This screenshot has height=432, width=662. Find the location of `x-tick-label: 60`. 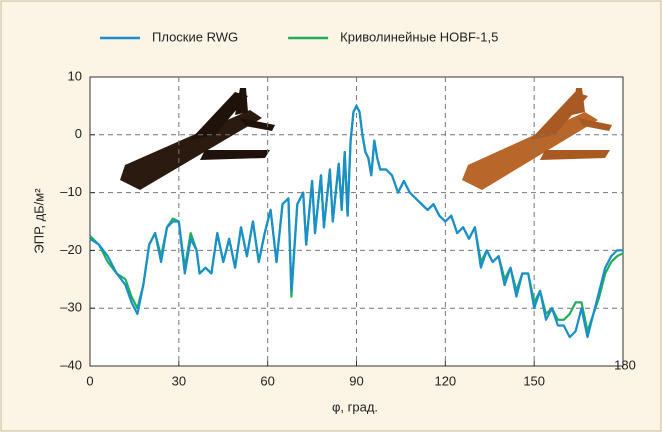

x-tick-label: 60 is located at coordinates (267, 380).